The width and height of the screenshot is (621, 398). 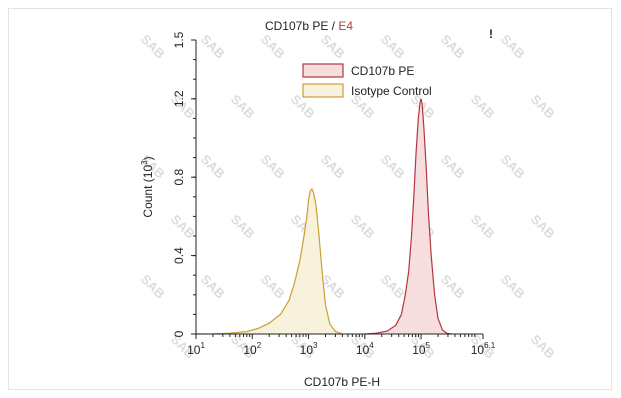 What do you see at coordinates (543, 227) in the screenshot?
I see `watermark-27: SAB` at bounding box center [543, 227].